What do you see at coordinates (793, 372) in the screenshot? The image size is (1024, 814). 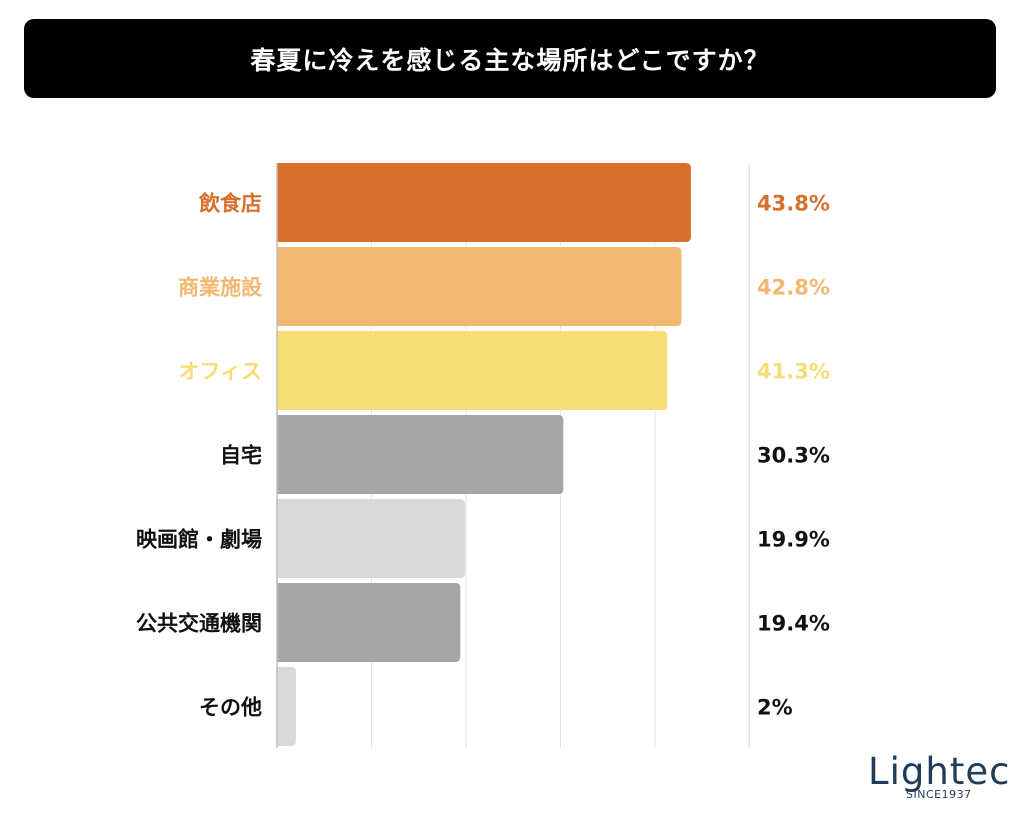 I see `value-label: 41.3%` at bounding box center [793, 372].